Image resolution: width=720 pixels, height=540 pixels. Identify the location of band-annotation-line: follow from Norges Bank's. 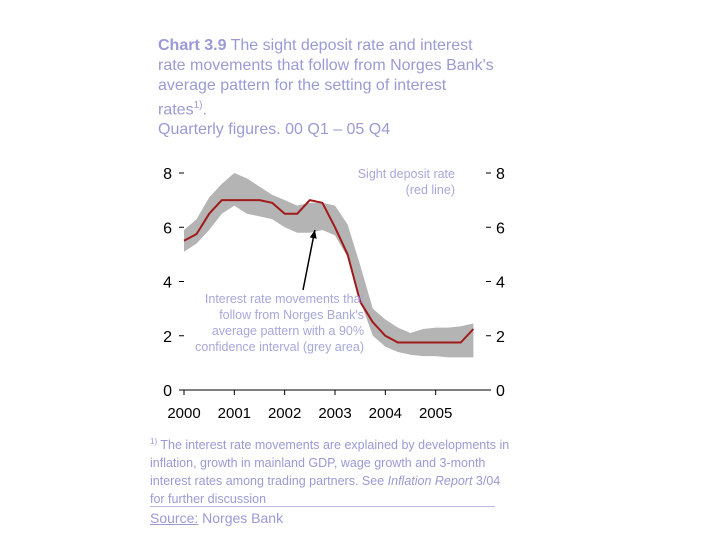
(291, 315).